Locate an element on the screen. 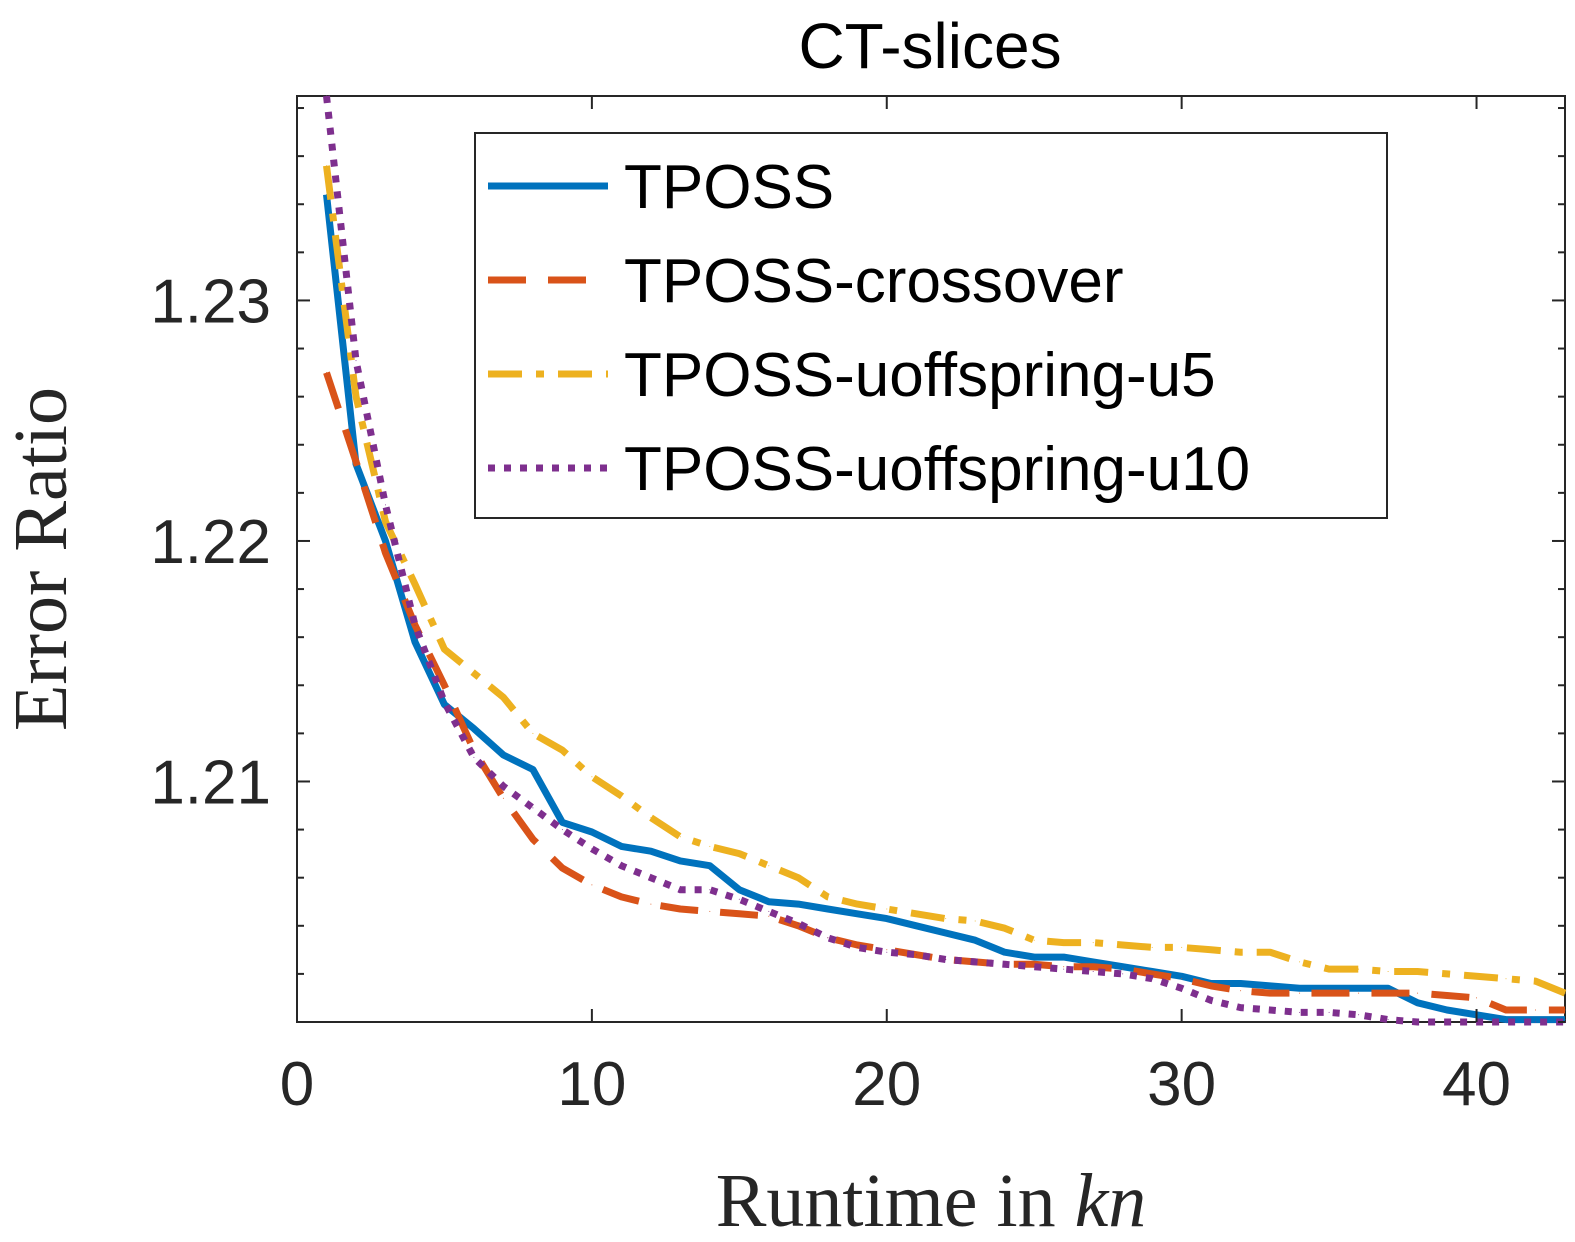  legend-item-1: TPOSS is located at coordinates (661, 187).